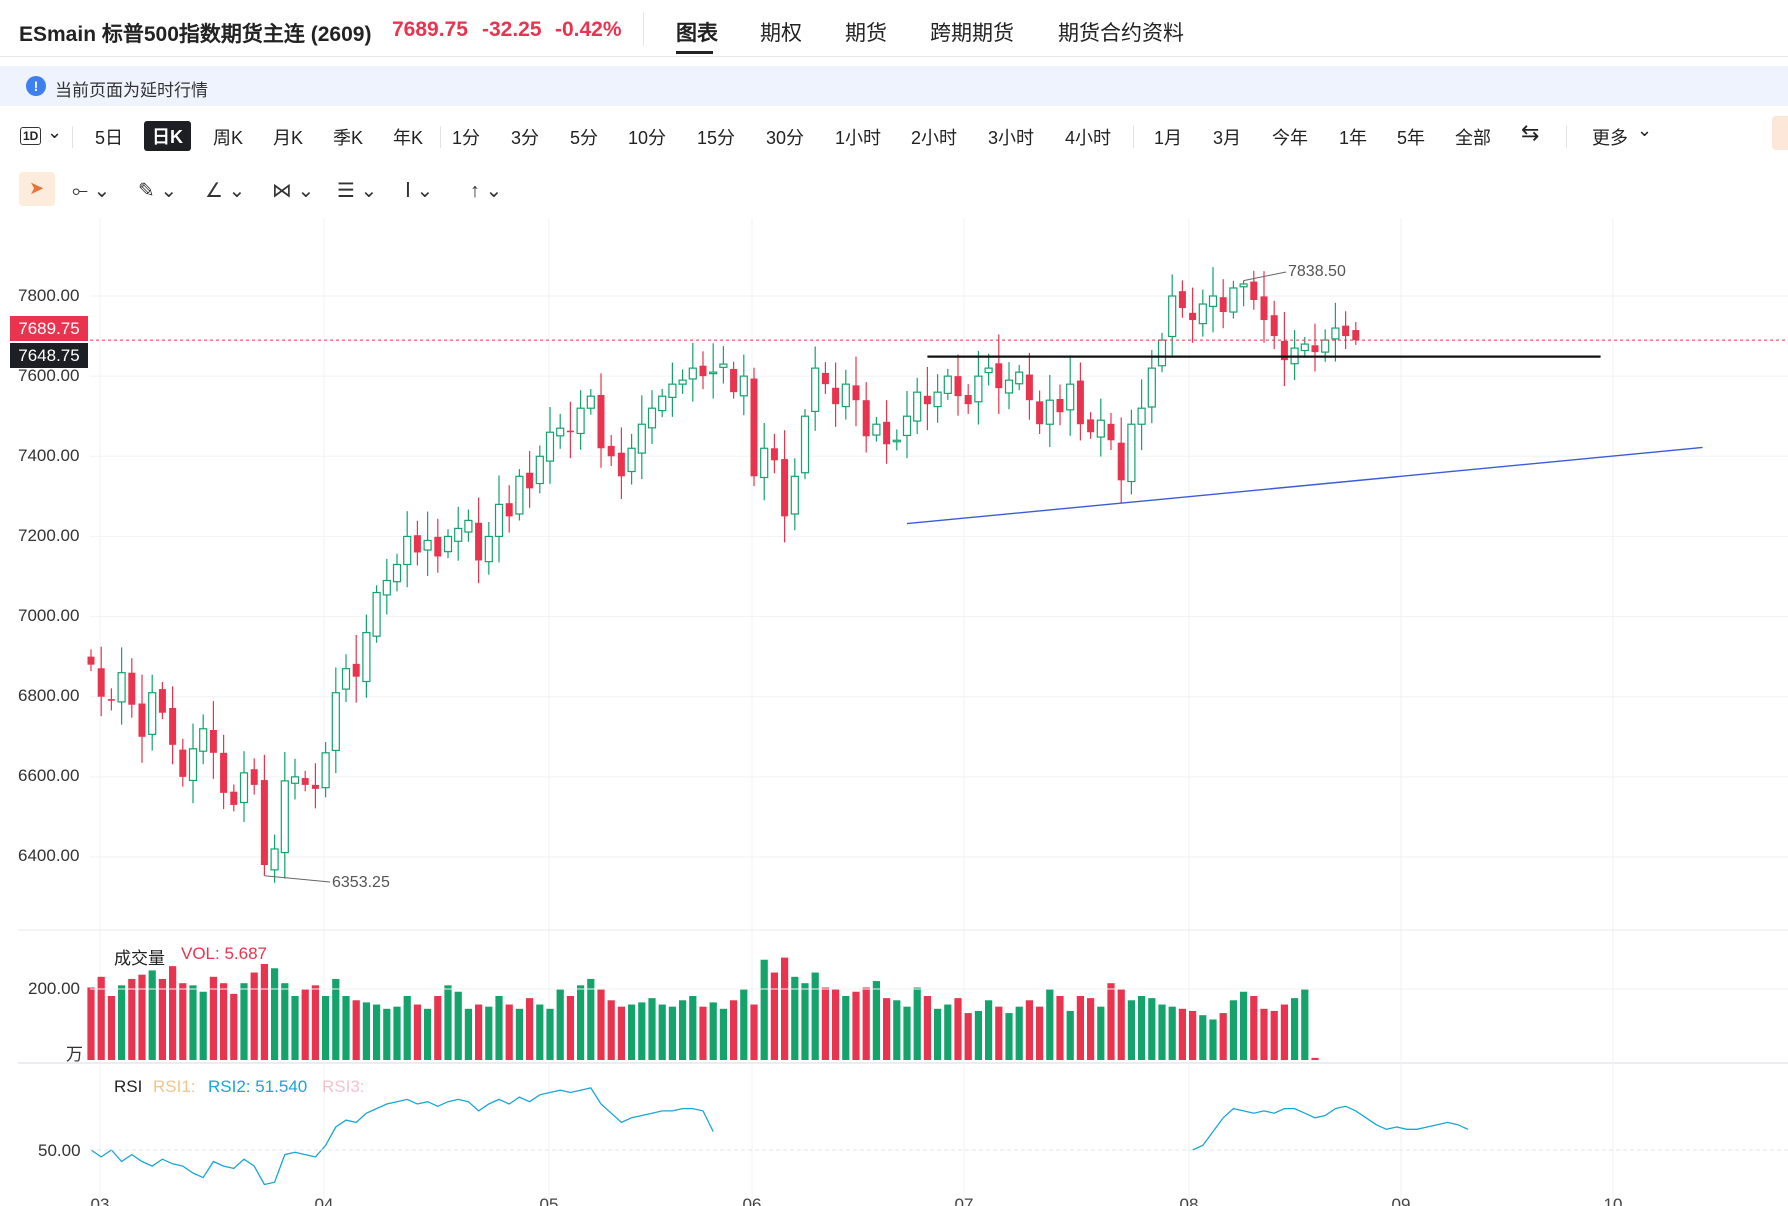  Describe the element at coordinates (348, 138) in the screenshot. I see `tf-quarterly: 季K` at that location.